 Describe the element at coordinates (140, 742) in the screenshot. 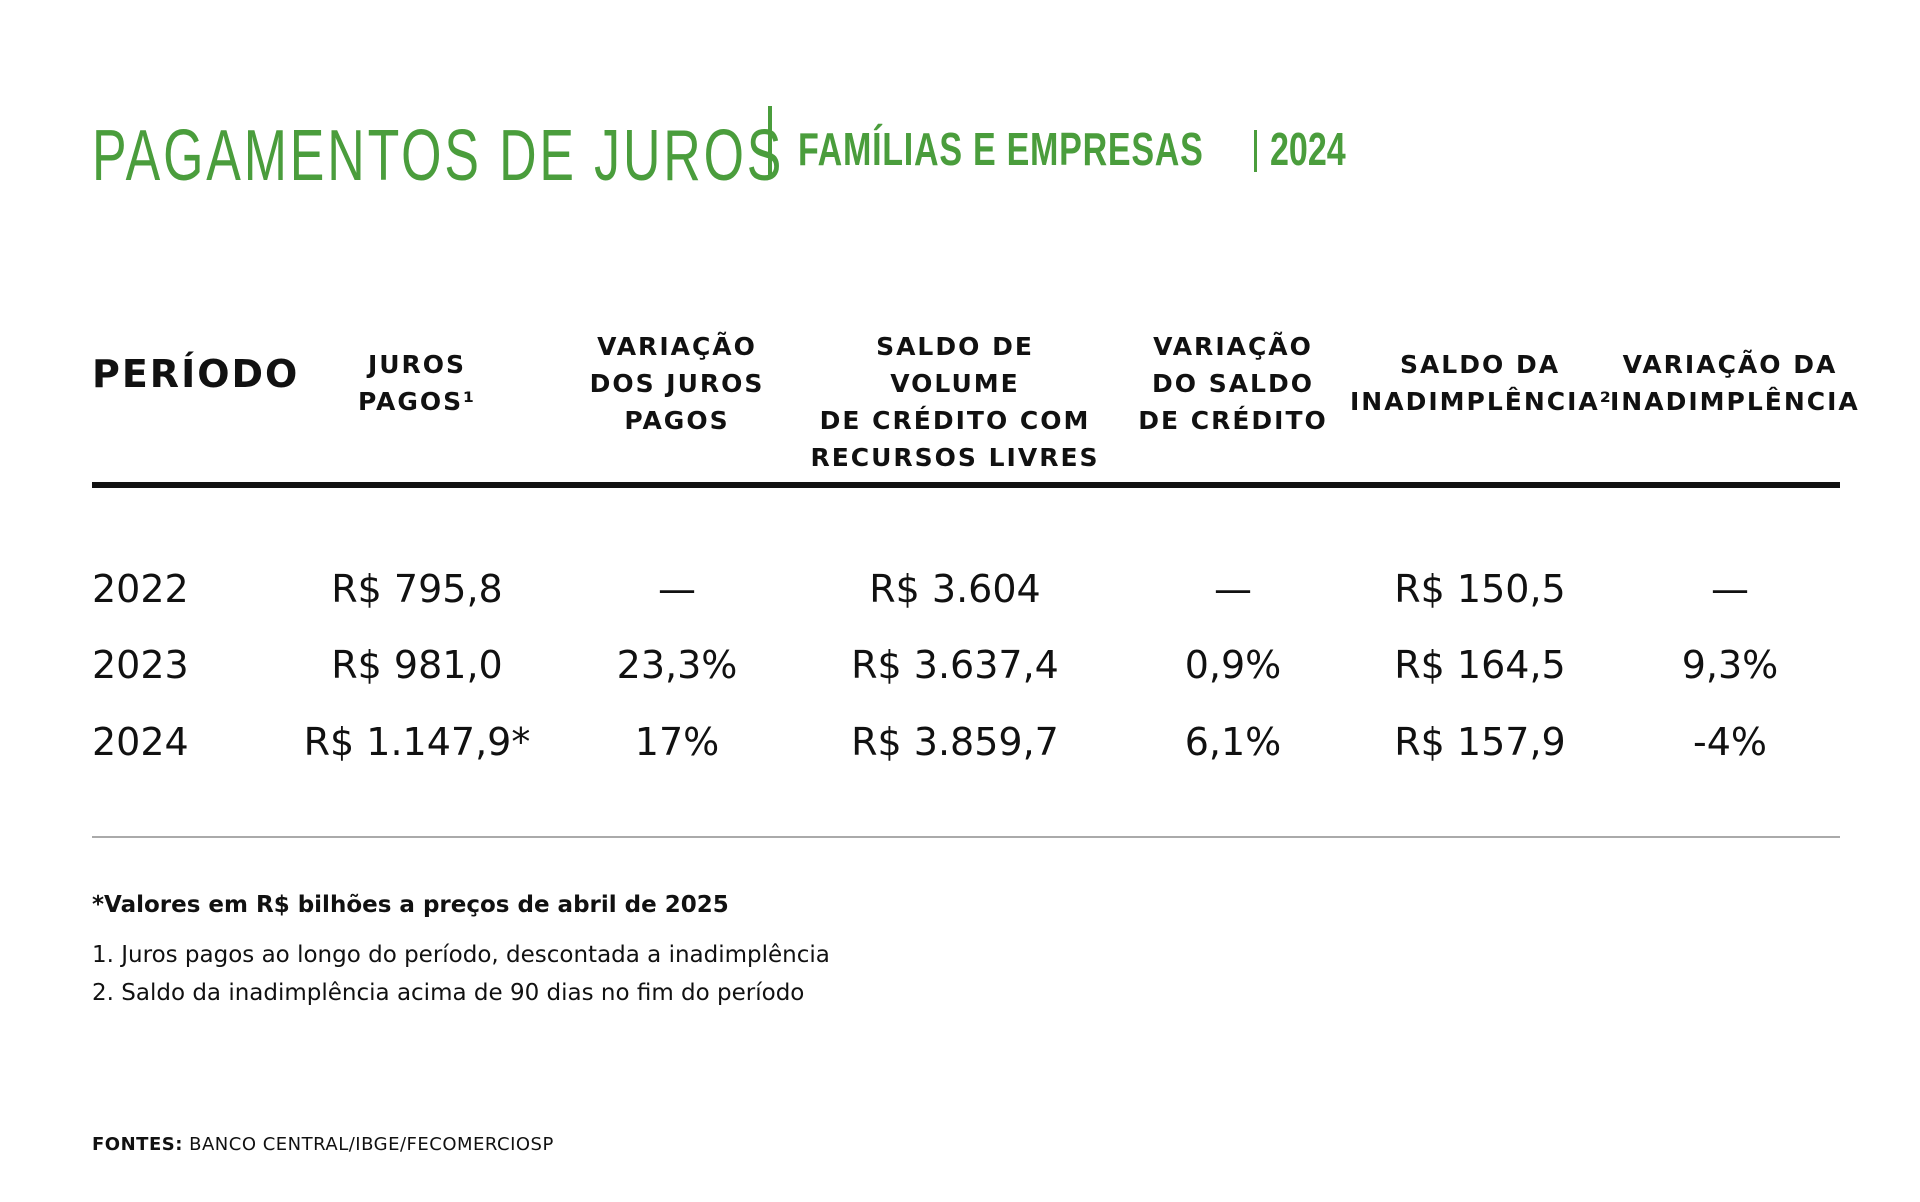

I see `table-cell-year: 2024` at that location.